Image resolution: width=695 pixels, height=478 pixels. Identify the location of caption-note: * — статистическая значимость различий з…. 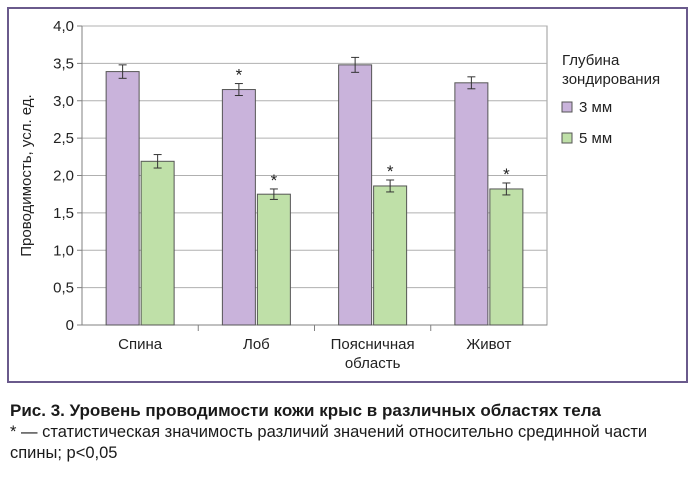
(329, 442).